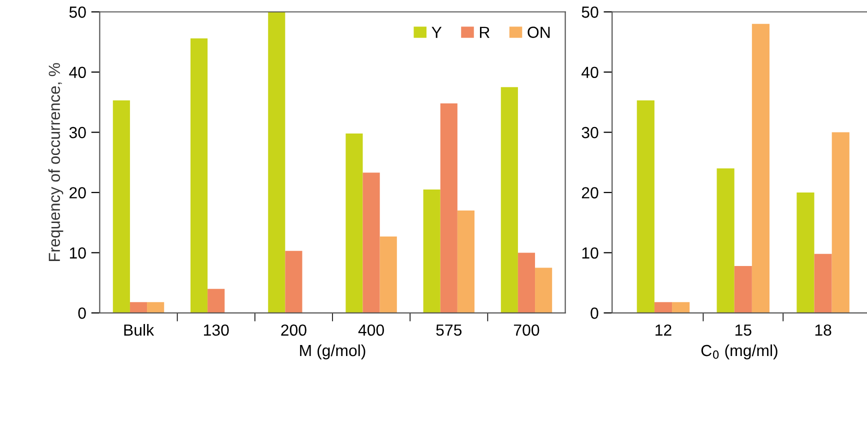 This screenshot has height=424, width=867. What do you see at coordinates (333, 352) in the screenshot?
I see `x-axis-title: M (g/mol)` at bounding box center [333, 352].